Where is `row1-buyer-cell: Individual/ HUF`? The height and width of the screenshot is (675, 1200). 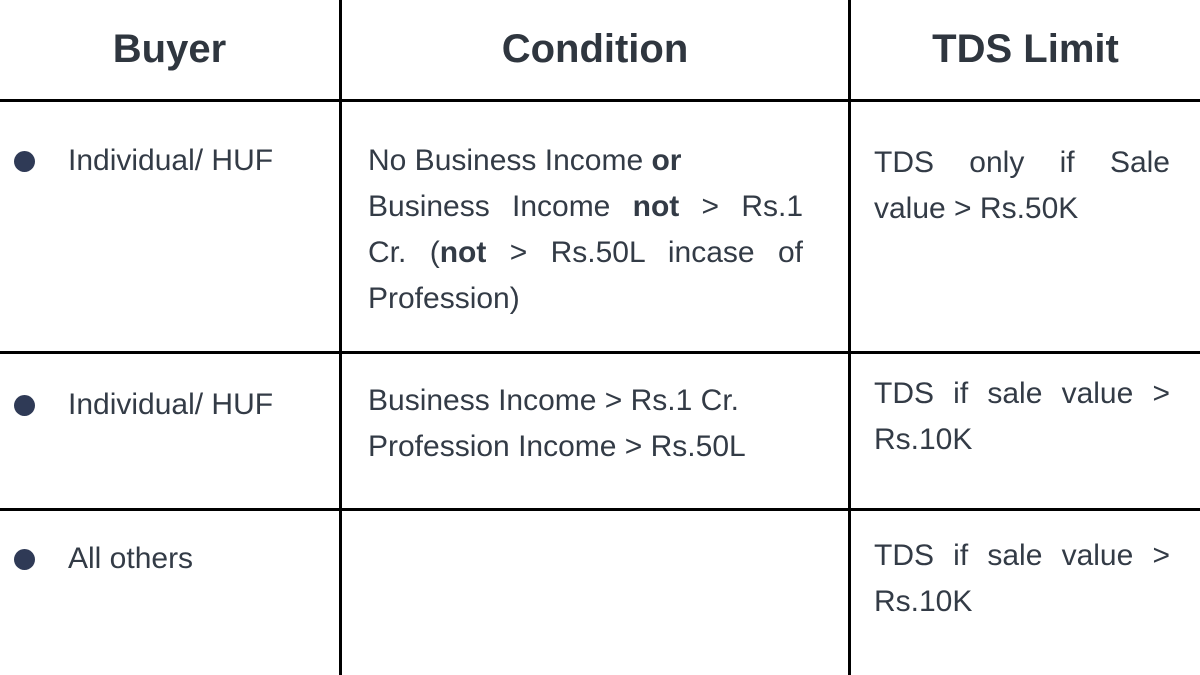
row1-buyer-cell: Individual/ HUF is located at coordinates (171, 228).